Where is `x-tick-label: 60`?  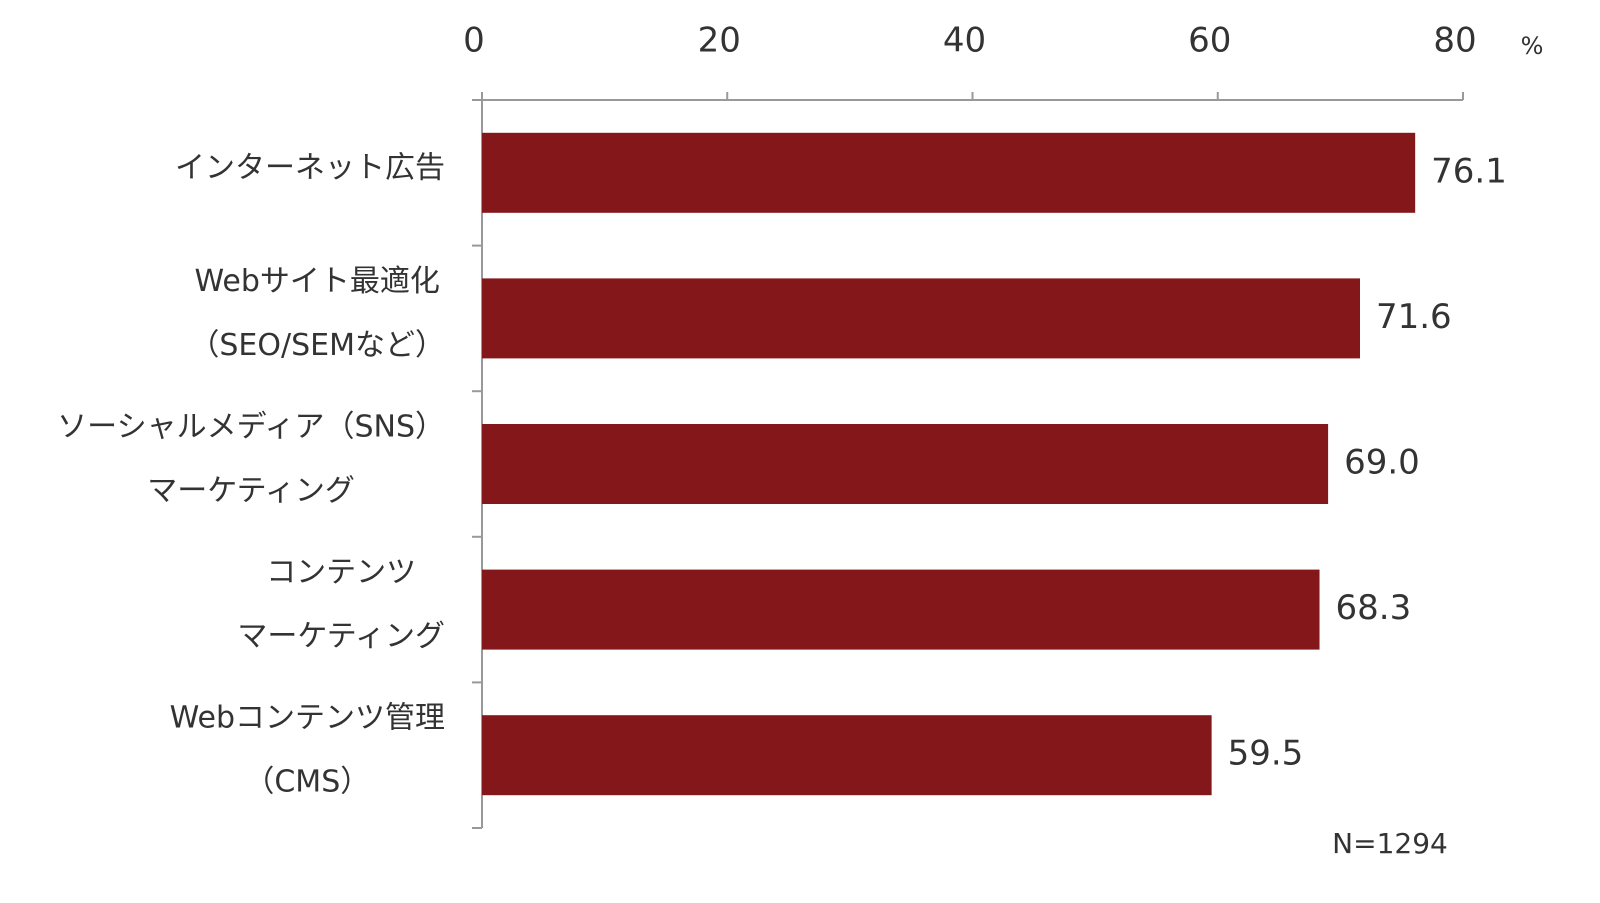
x-tick-label: 60 is located at coordinates (1209, 41).